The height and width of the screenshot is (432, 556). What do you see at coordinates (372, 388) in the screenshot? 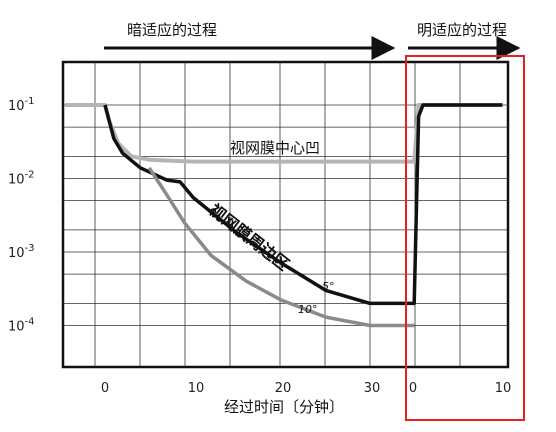
I see `x-tick-label: 30` at bounding box center [372, 388].